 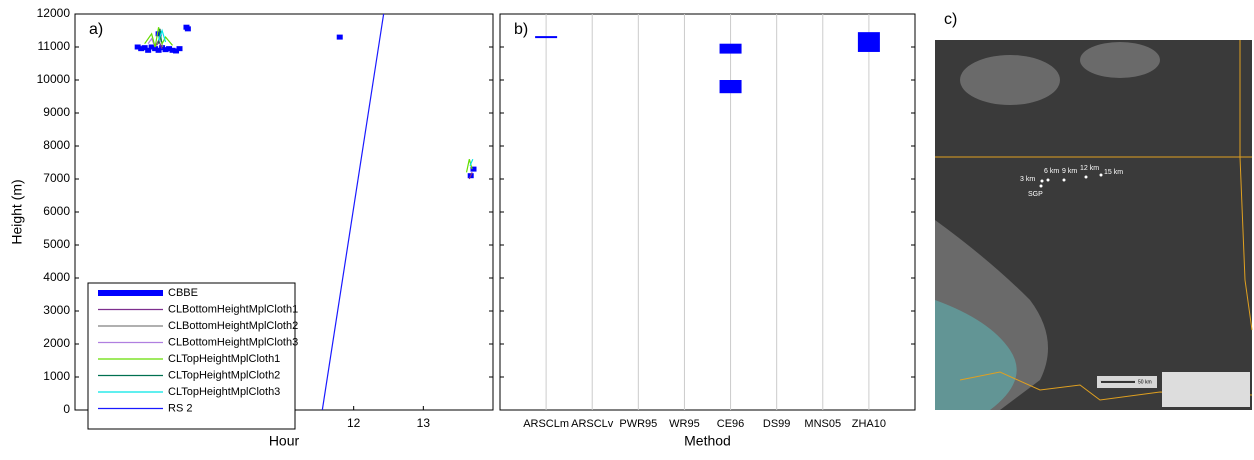 What do you see at coordinates (869, 424) in the screenshot?
I see `x-tick-label: ZHA10` at bounding box center [869, 424].